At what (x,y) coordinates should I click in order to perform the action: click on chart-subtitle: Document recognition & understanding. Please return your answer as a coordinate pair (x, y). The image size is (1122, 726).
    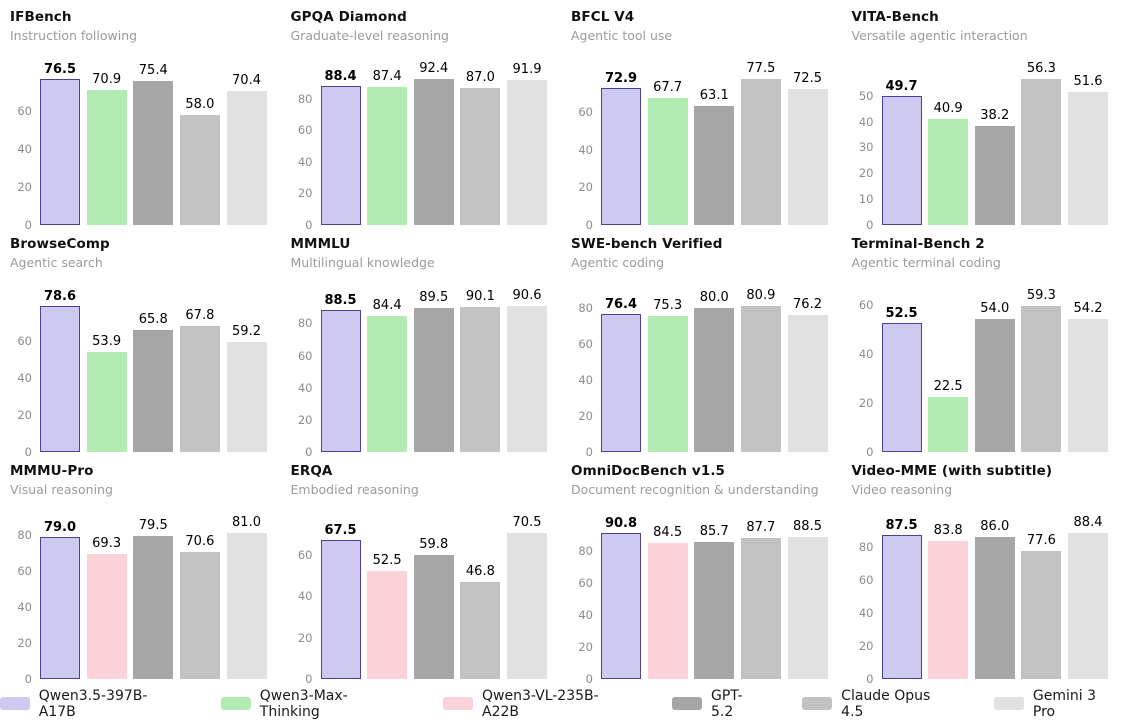
    Looking at the image, I should click on (695, 489).